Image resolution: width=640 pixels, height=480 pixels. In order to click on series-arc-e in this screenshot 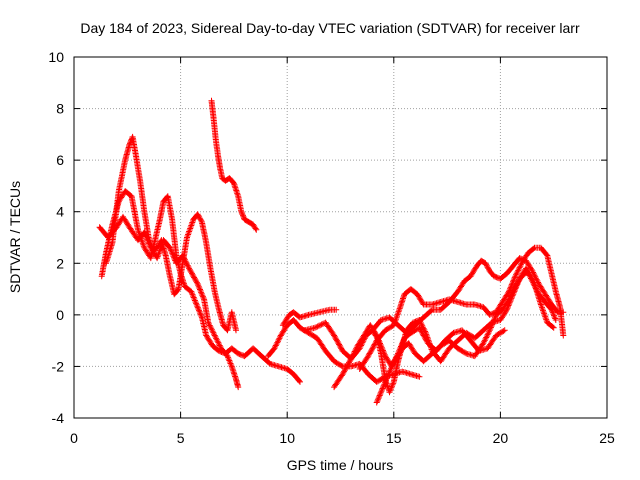, I will do `click(309, 317)`.